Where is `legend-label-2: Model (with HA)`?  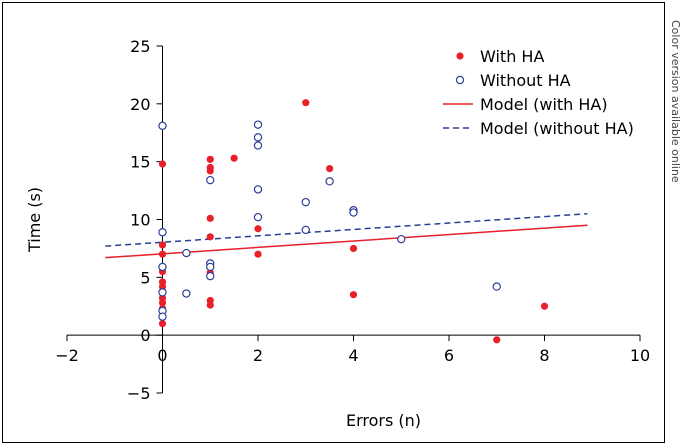
legend-label-2: Model (with HA) is located at coordinates (544, 104).